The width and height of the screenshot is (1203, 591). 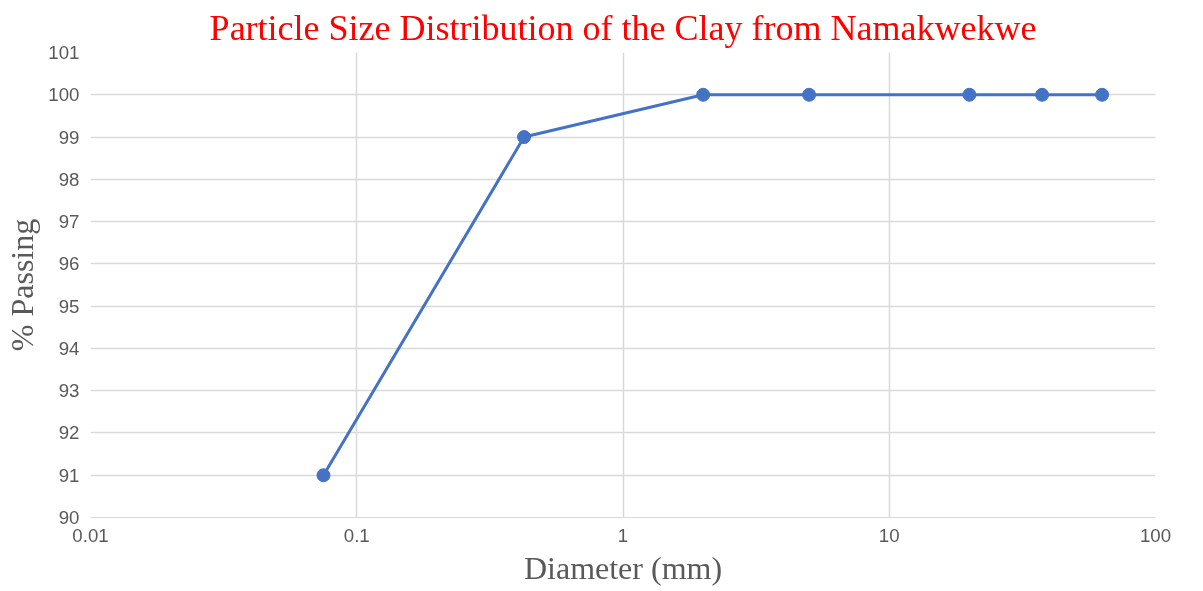 What do you see at coordinates (1155, 535) in the screenshot?
I see `x-tick-label: 100` at bounding box center [1155, 535].